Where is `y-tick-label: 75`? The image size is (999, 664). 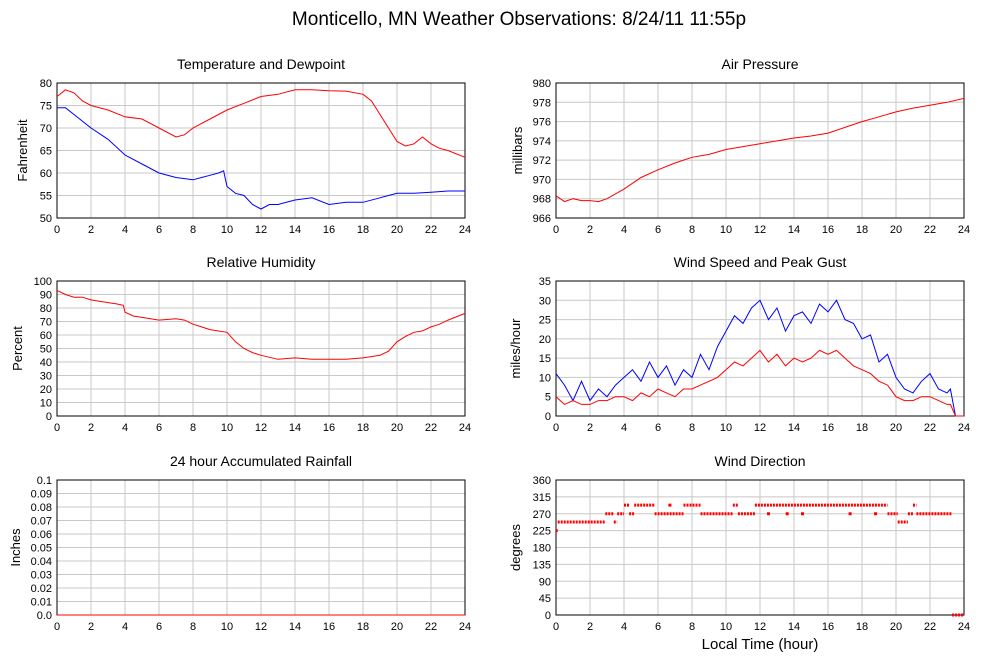 y-tick-label: 75 is located at coordinates (46, 107).